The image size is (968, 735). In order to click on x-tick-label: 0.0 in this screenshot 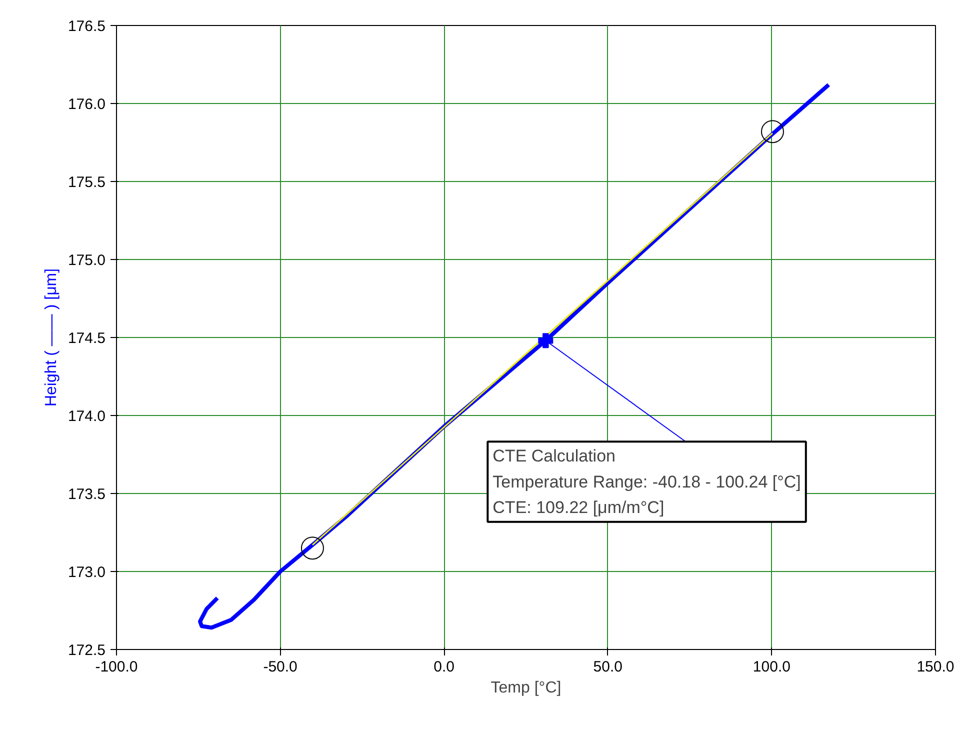, I will do `click(444, 667)`.